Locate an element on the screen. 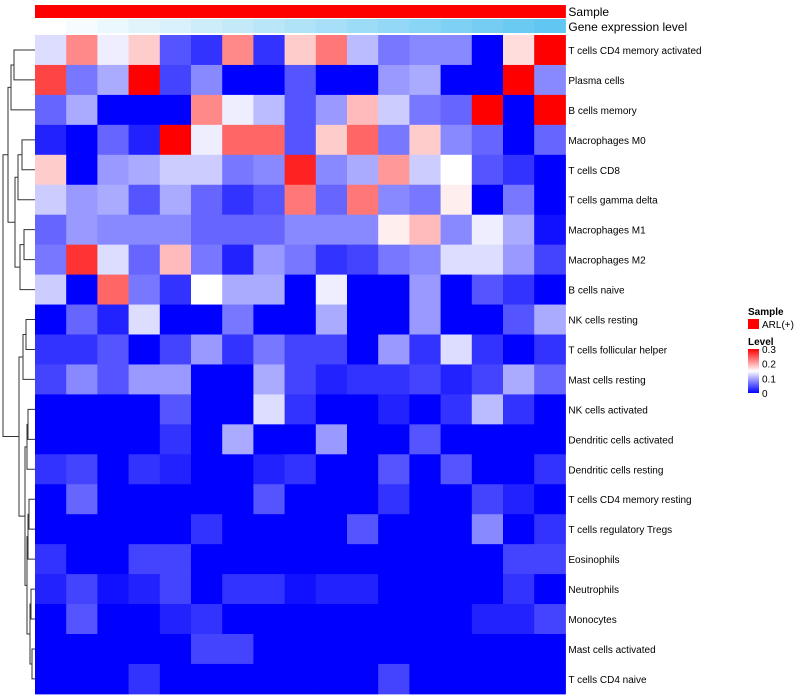  legend-sample-label: ARL(+) is located at coordinates (778, 325).